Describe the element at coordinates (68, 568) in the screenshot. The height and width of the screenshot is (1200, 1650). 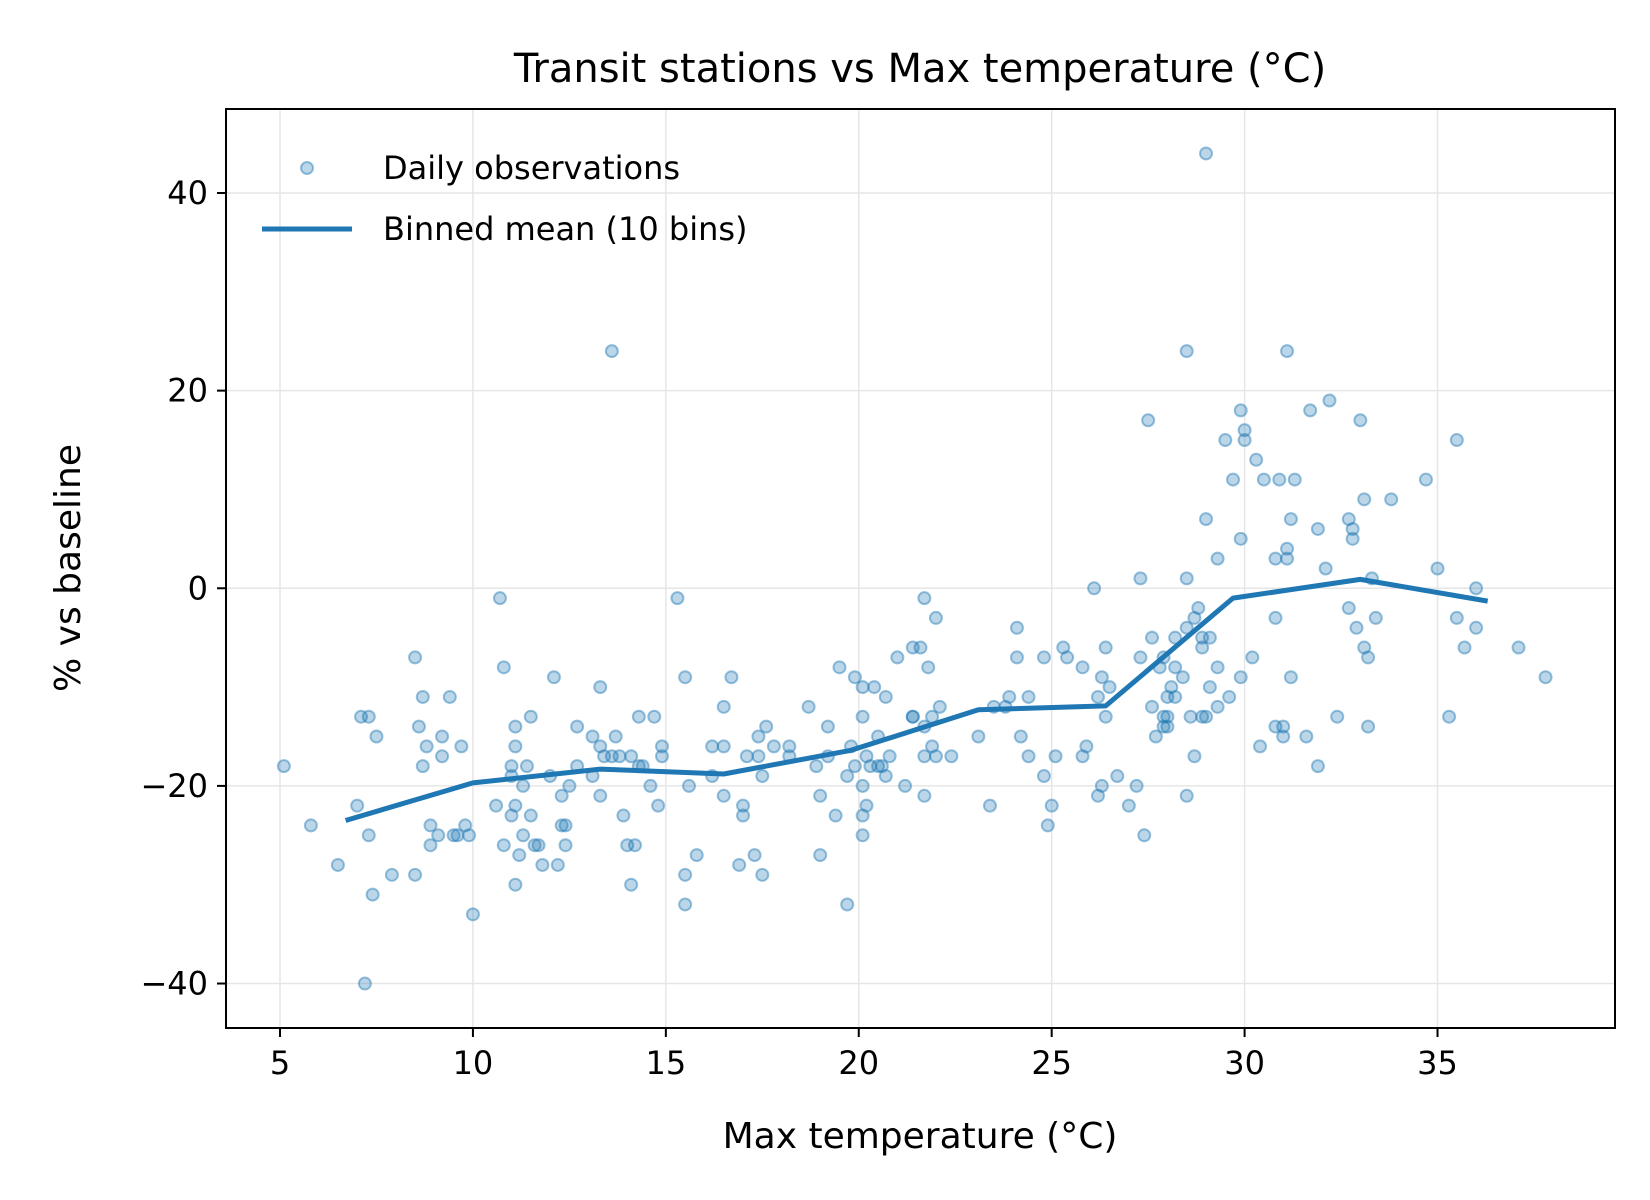
I see `y-axis-label: % vs baseline` at that location.